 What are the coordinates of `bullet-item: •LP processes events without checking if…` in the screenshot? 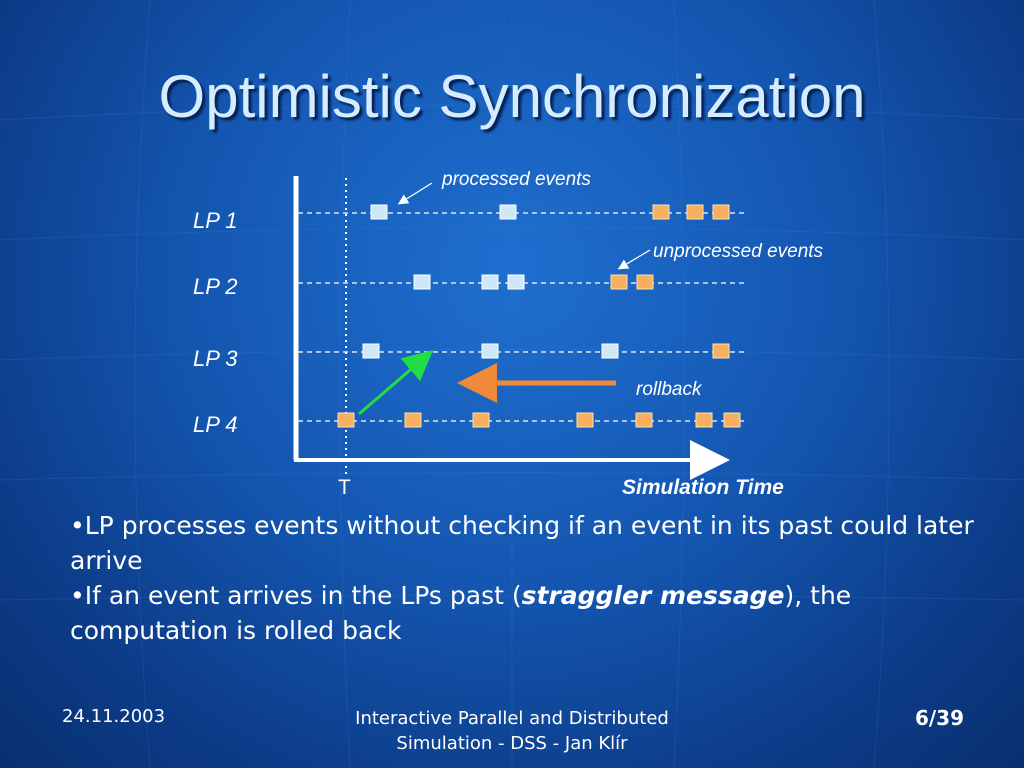 It's located at (530, 543).